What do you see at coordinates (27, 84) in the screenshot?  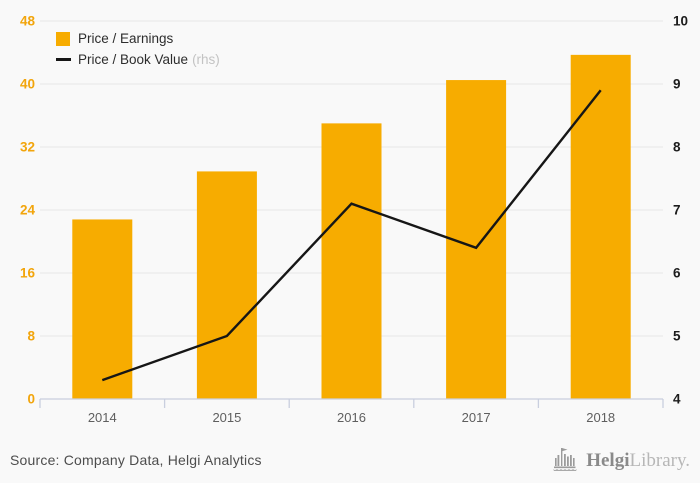 I see `left-axis-label: 40` at bounding box center [27, 84].